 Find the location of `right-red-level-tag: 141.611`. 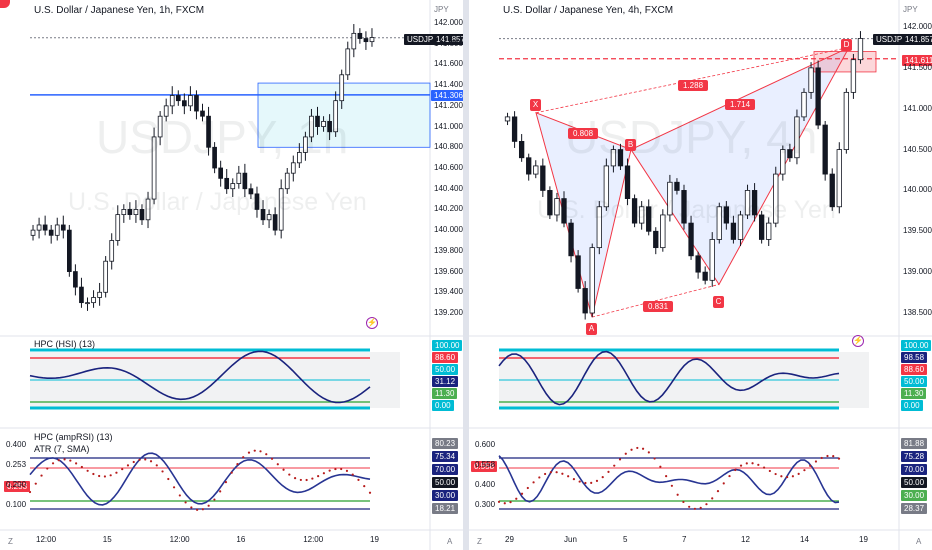

right-red-level-tag: 141.611 is located at coordinates (917, 60).